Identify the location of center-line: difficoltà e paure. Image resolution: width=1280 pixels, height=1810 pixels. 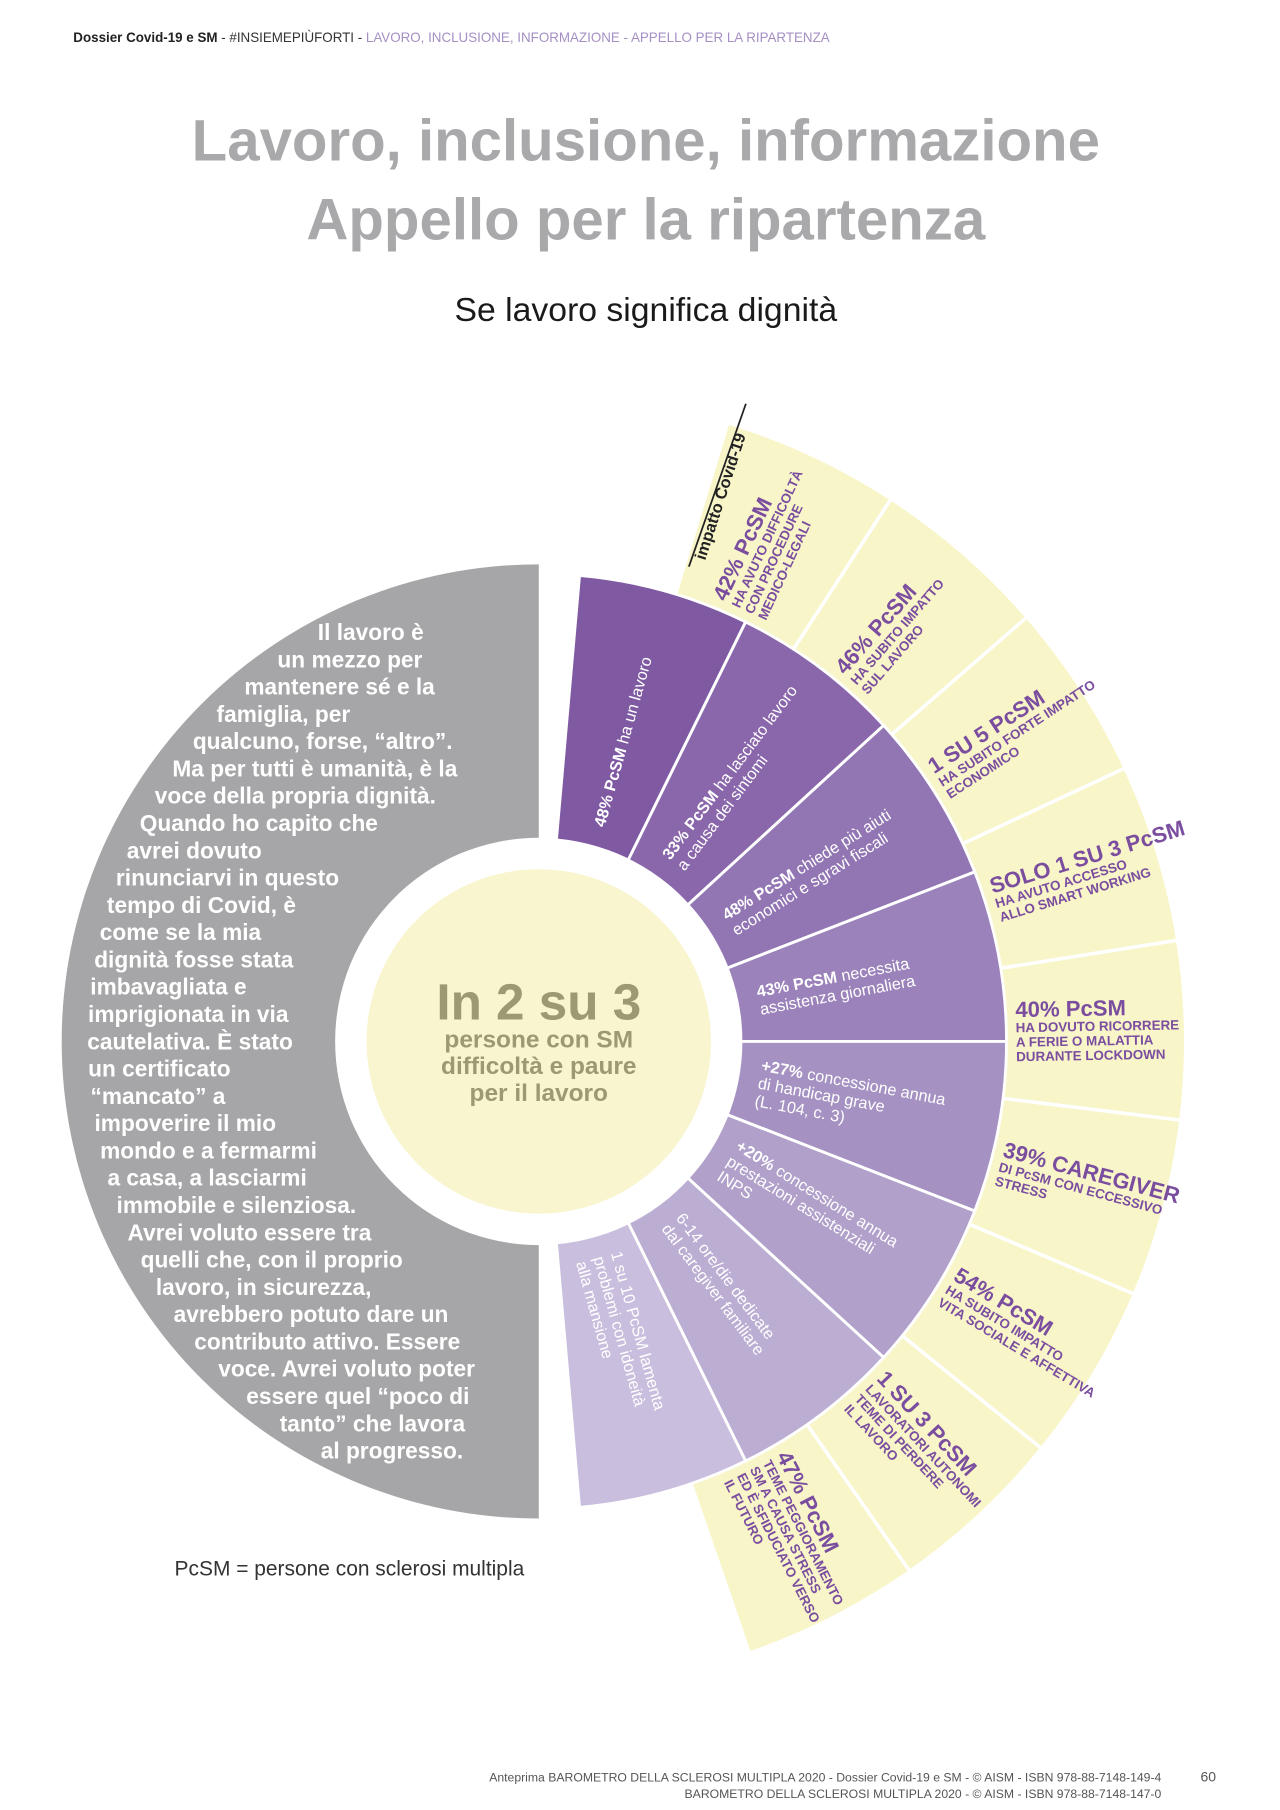
(538, 1066).